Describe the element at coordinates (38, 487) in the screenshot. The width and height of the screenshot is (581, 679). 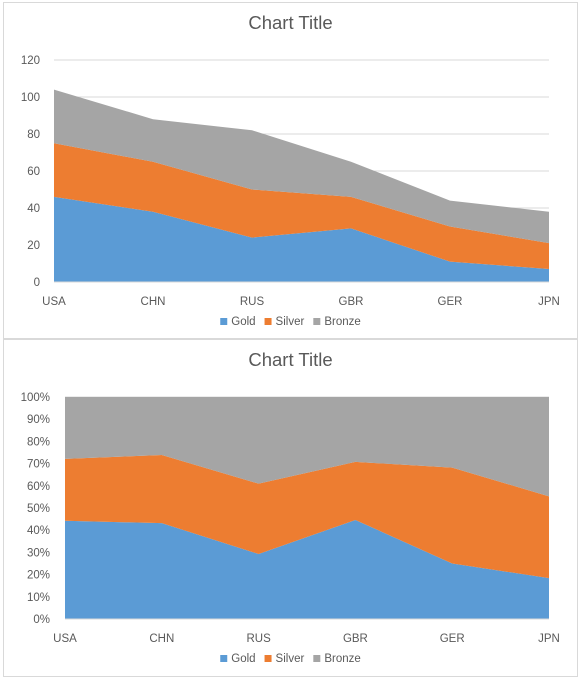
I see `y-tick-label: 60%` at that location.